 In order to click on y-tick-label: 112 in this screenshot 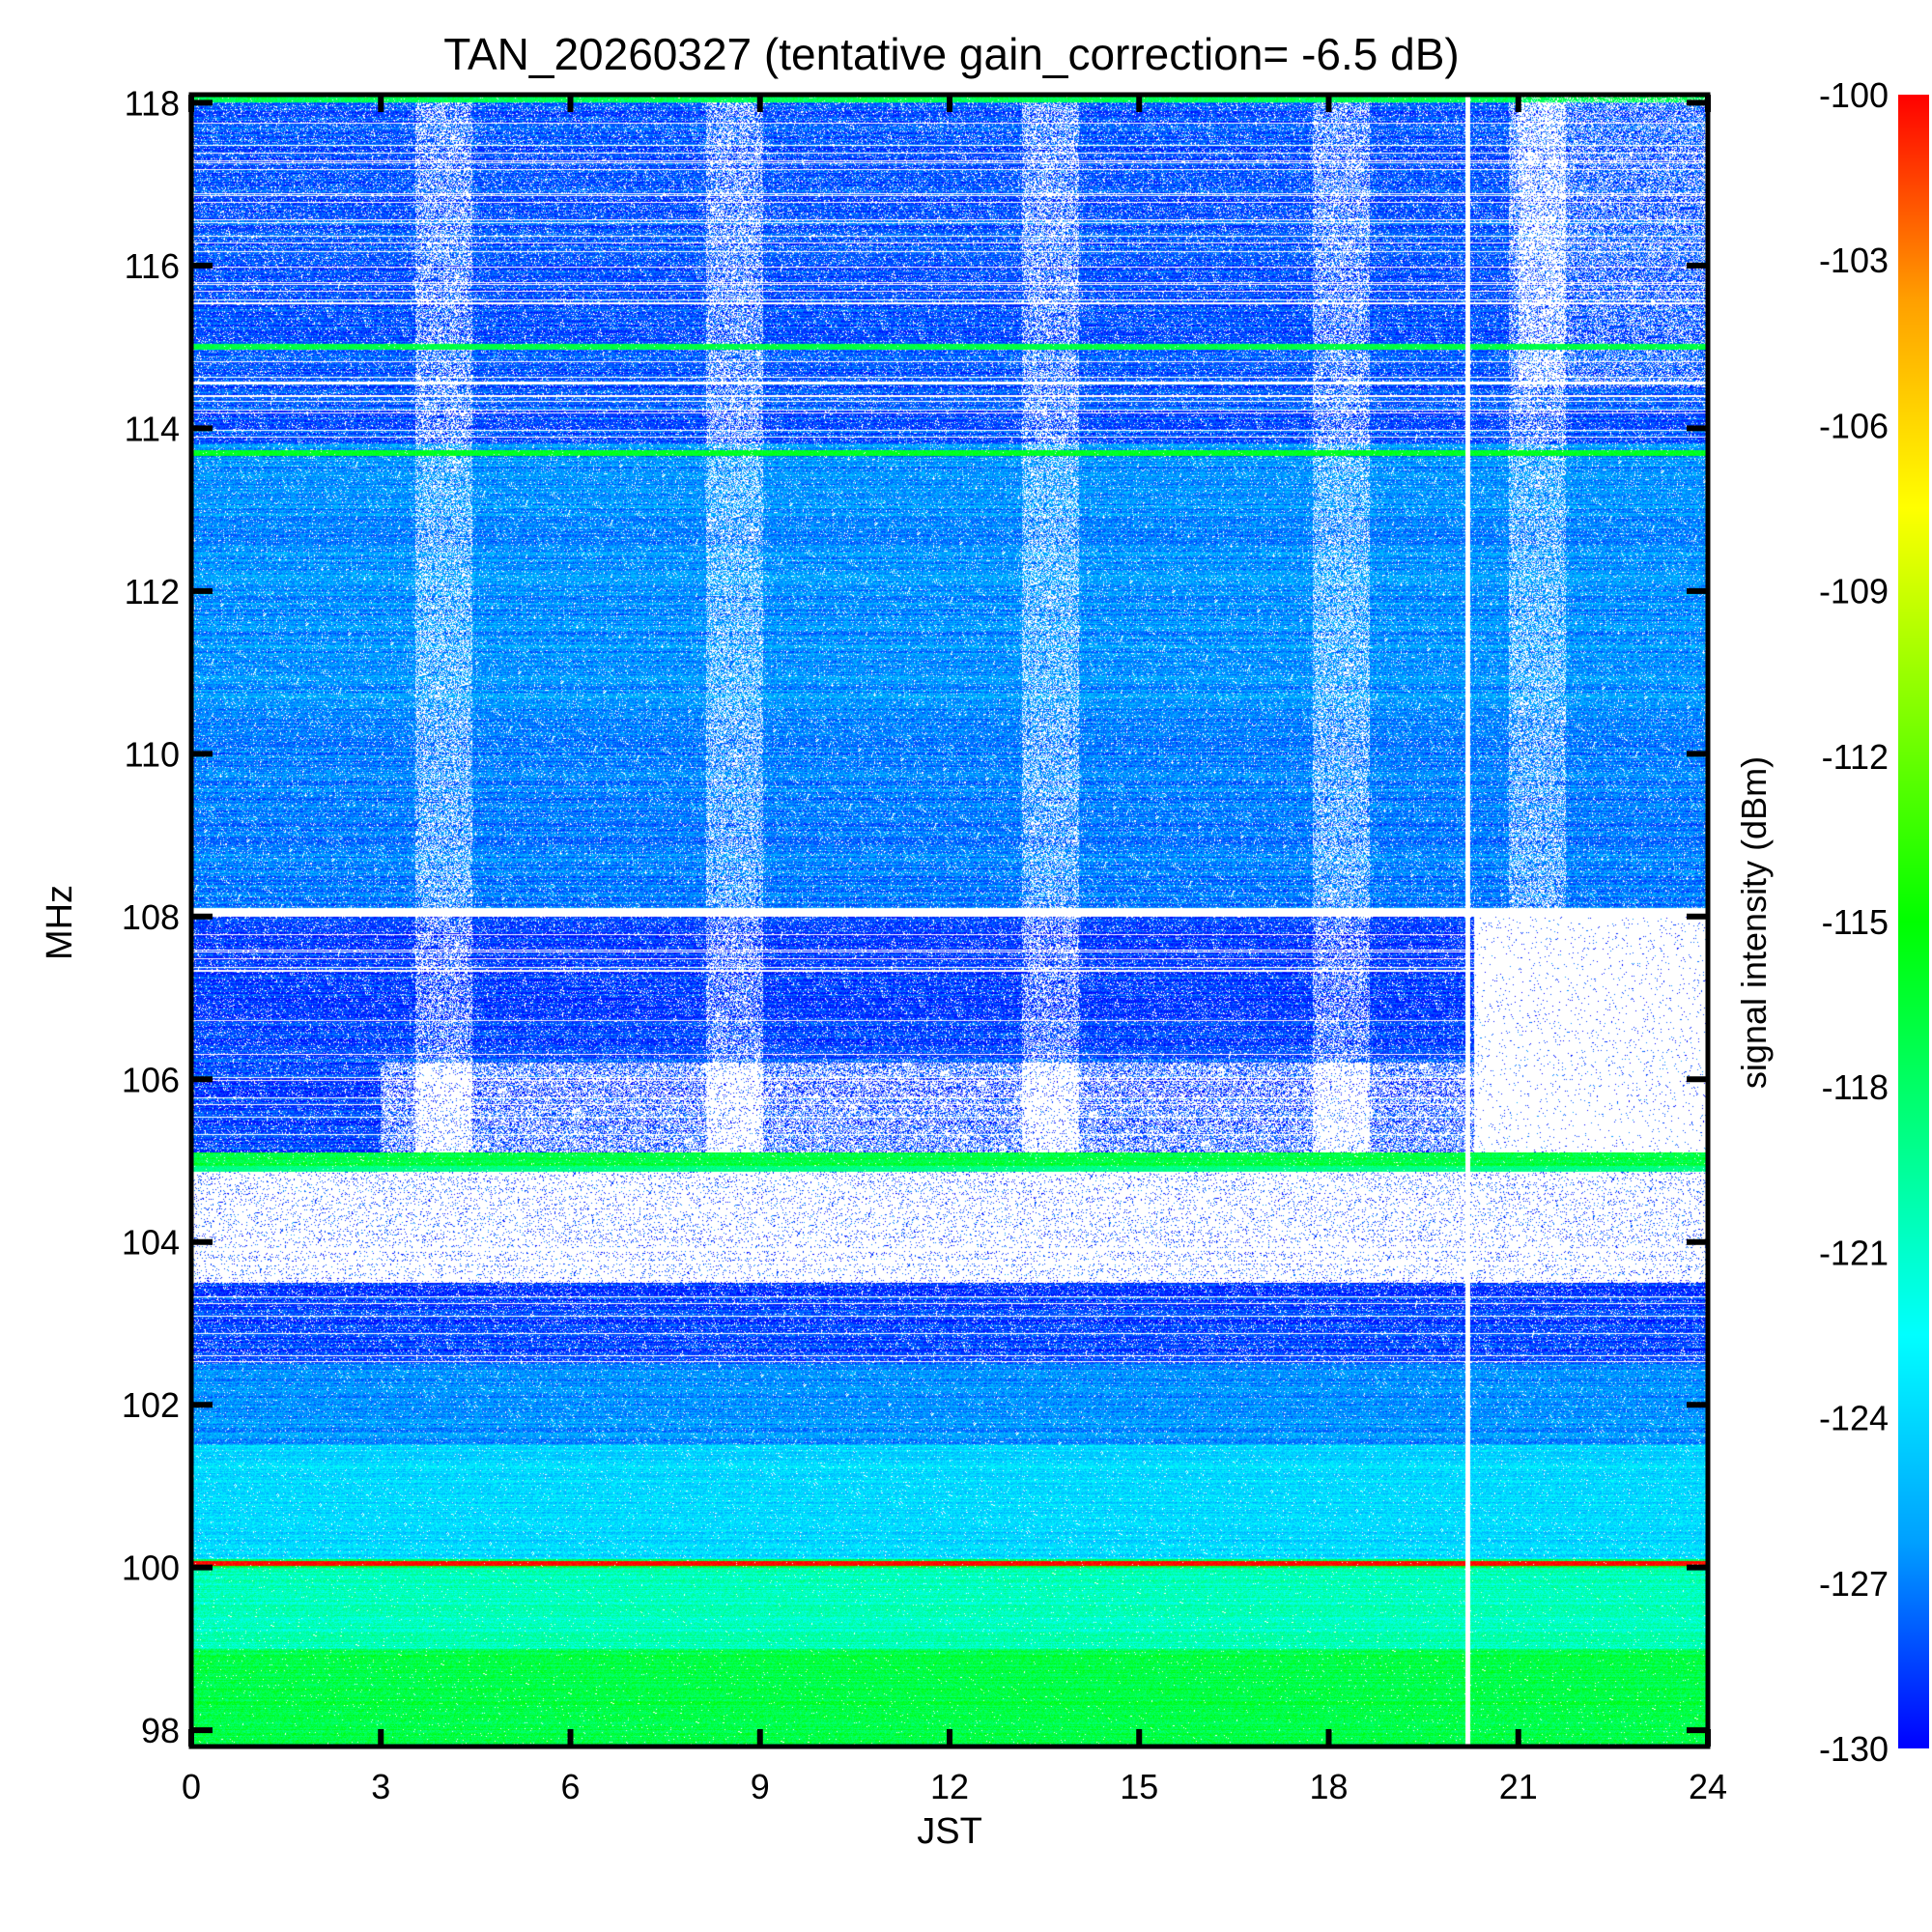, I will do `click(152, 591)`.